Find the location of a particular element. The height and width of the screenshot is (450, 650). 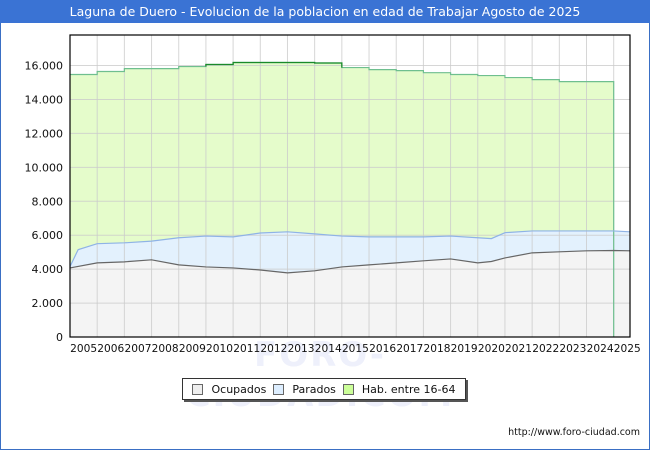

svg-text: 2018 is located at coordinates (436, 348).